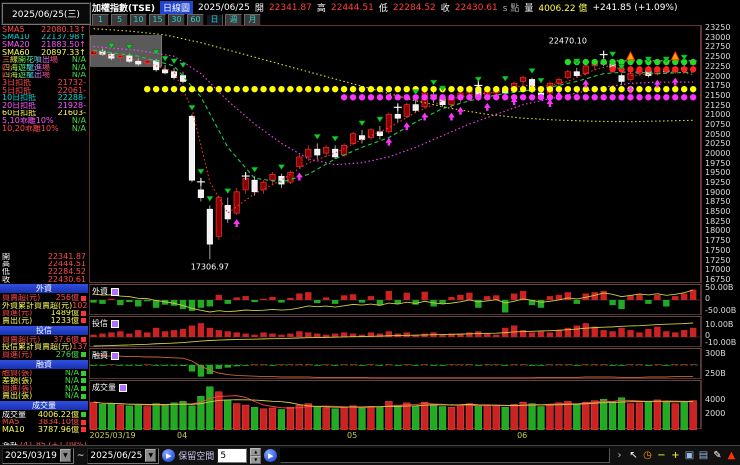 The width and height of the screenshot is (740, 465). Describe the element at coordinates (123, 455) in the screenshot. I see `range-end-select: 2025/06/25 ▼` at that location.